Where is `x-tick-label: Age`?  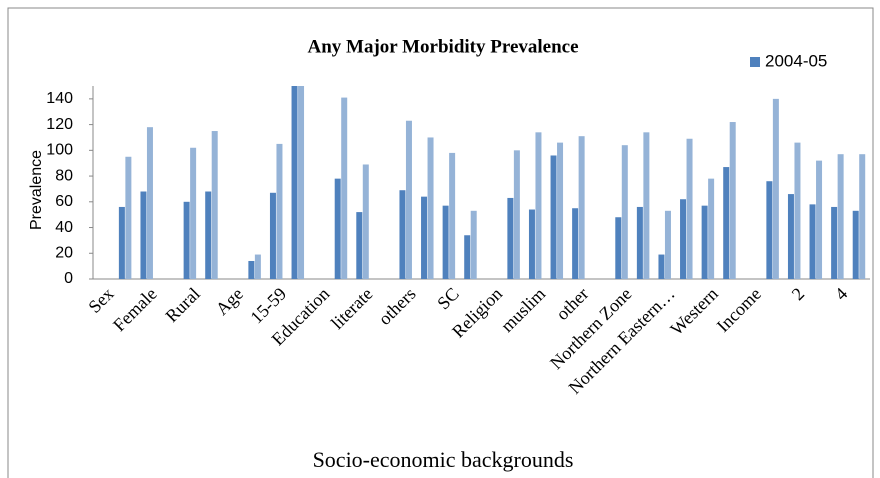 x-tick-label: Age is located at coordinates (229, 301).